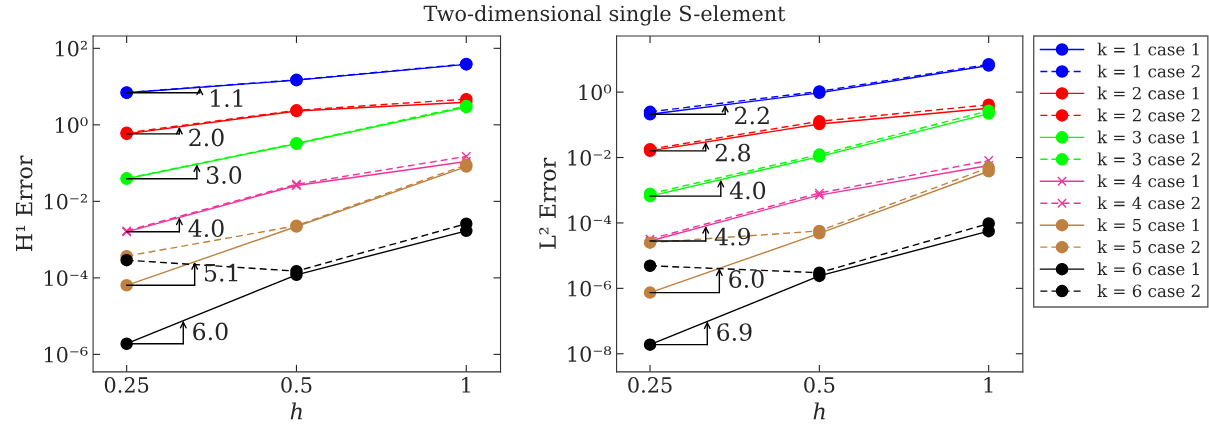  What do you see at coordinates (71, 48) in the screenshot?
I see `y-tick-label: 10²` at bounding box center [71, 48].